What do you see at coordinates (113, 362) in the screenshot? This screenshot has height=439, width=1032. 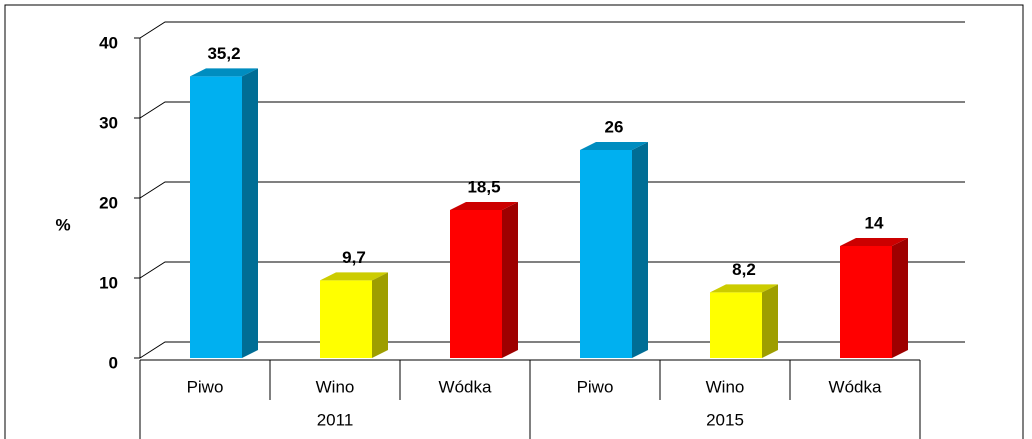 I see `y-tick-label: 0` at bounding box center [113, 362].